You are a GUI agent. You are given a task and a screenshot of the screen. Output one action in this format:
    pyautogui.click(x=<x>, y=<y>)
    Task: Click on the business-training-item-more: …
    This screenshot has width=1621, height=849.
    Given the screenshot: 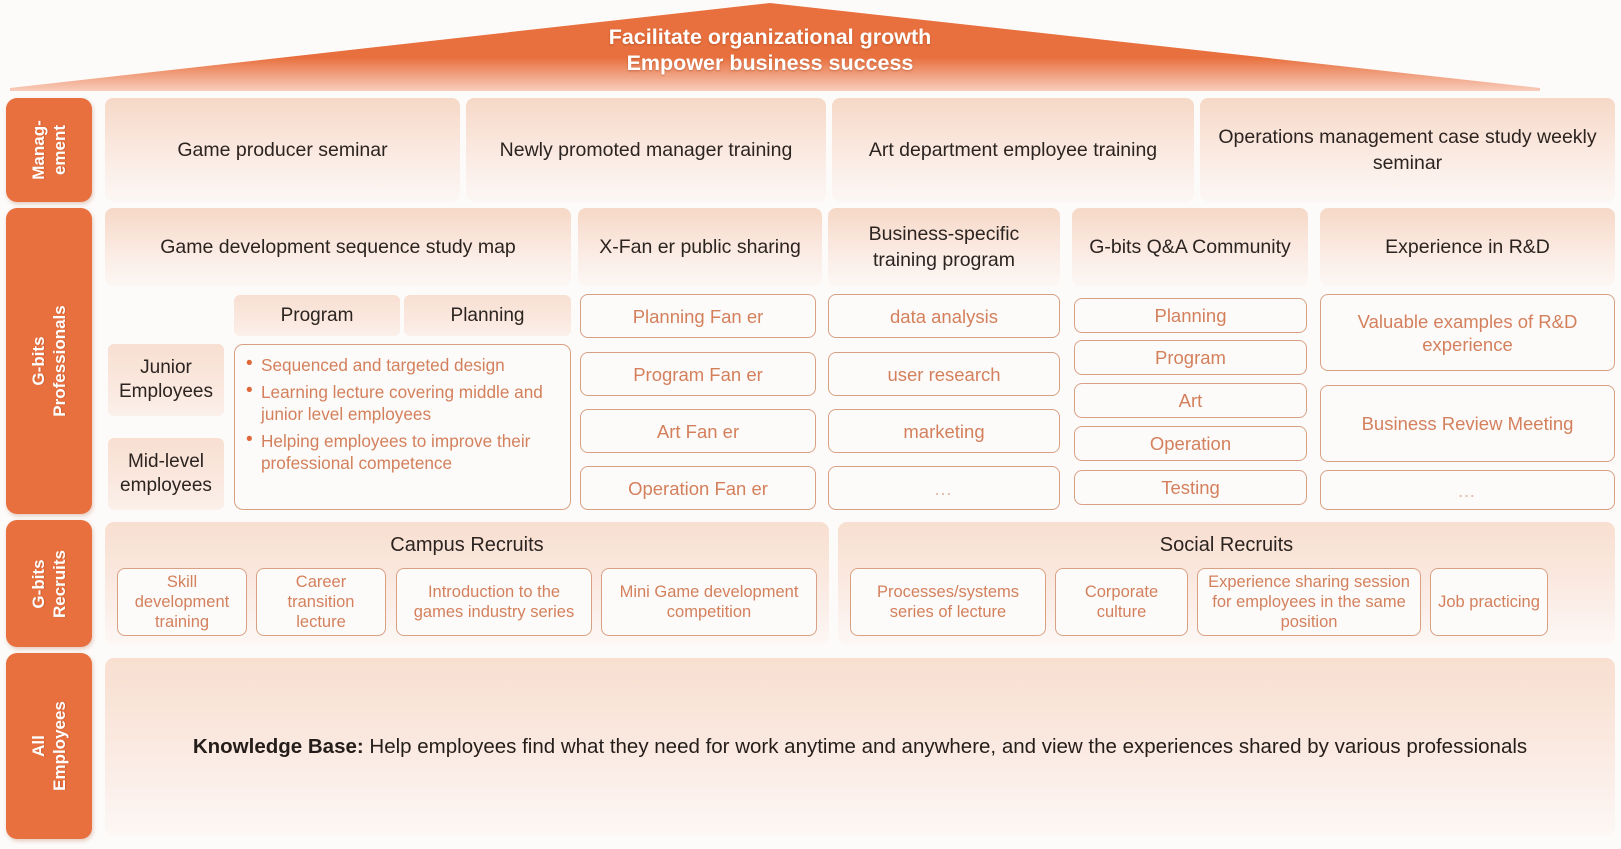 What is the action you would take?
    pyautogui.click(x=944, y=488)
    